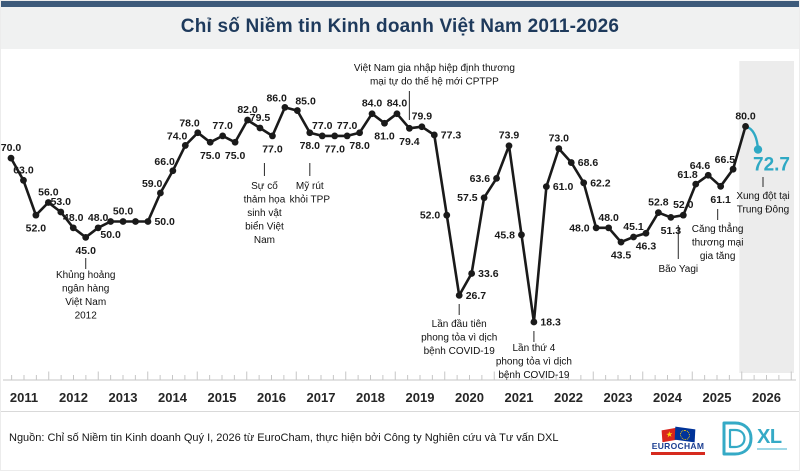  I want to click on value-label: 84.0, so click(397, 104).